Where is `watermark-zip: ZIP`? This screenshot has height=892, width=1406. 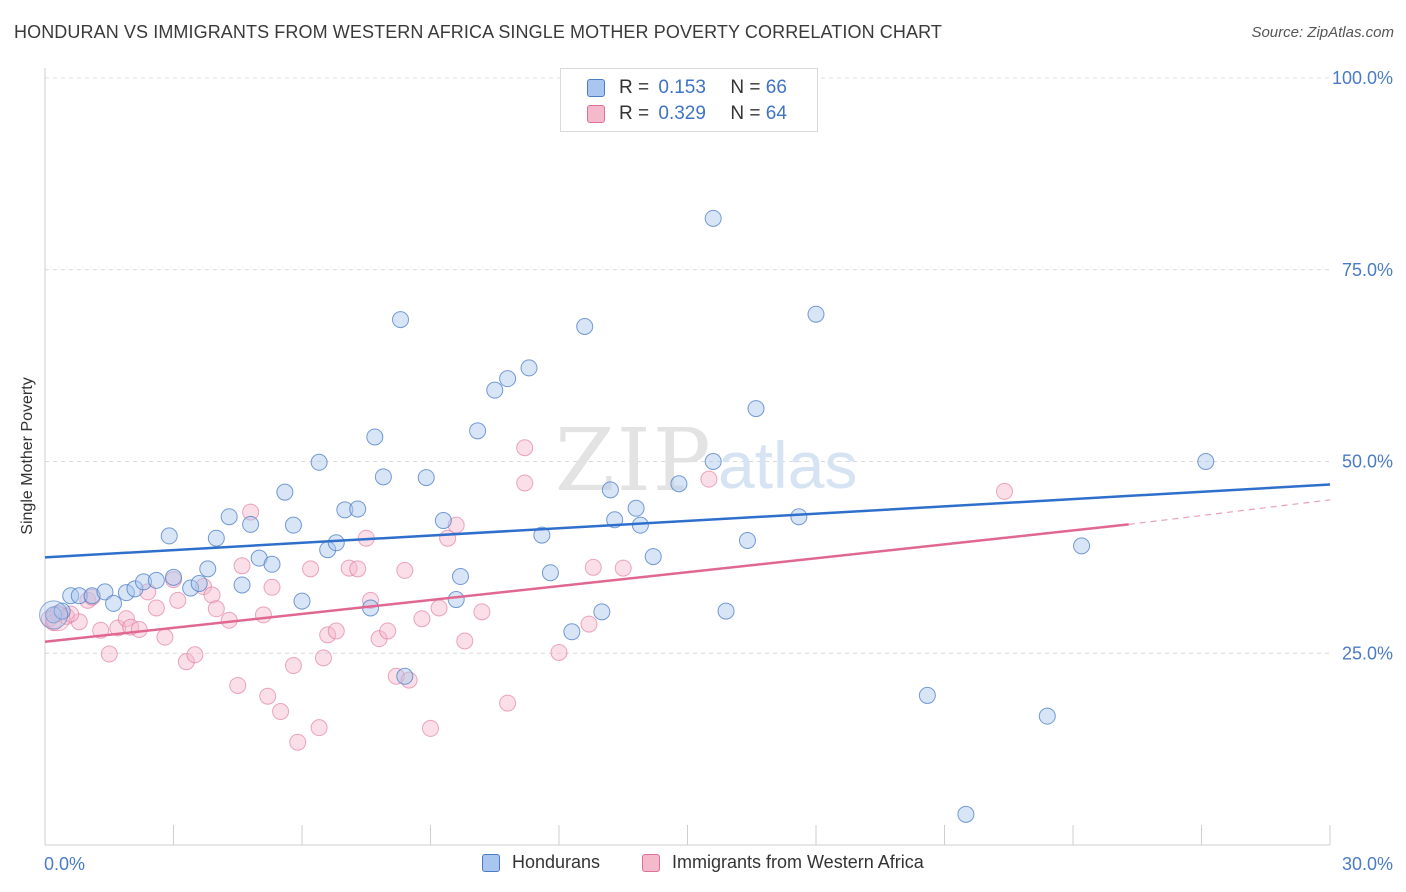
watermark-zip: ZIP is located at coordinates (634, 461).